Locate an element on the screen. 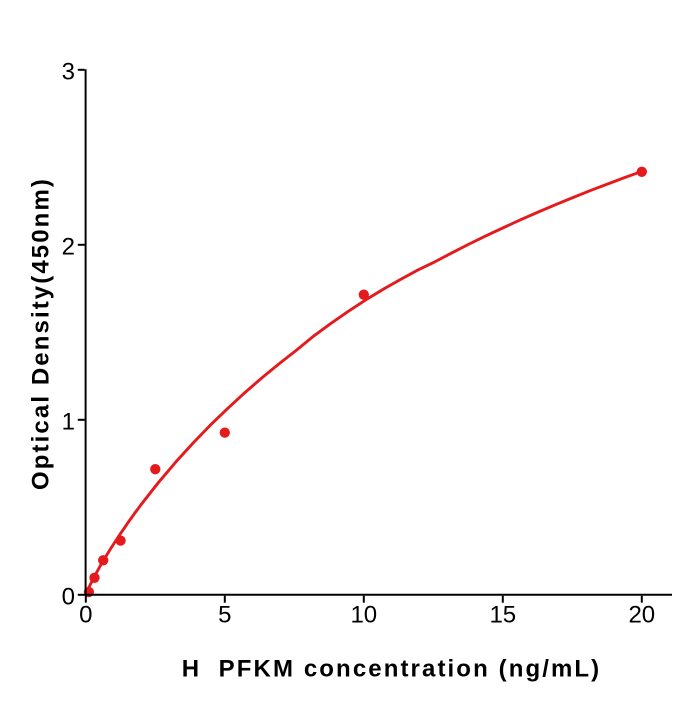 The image size is (700, 705). svg-text: 15 is located at coordinates (502, 615).